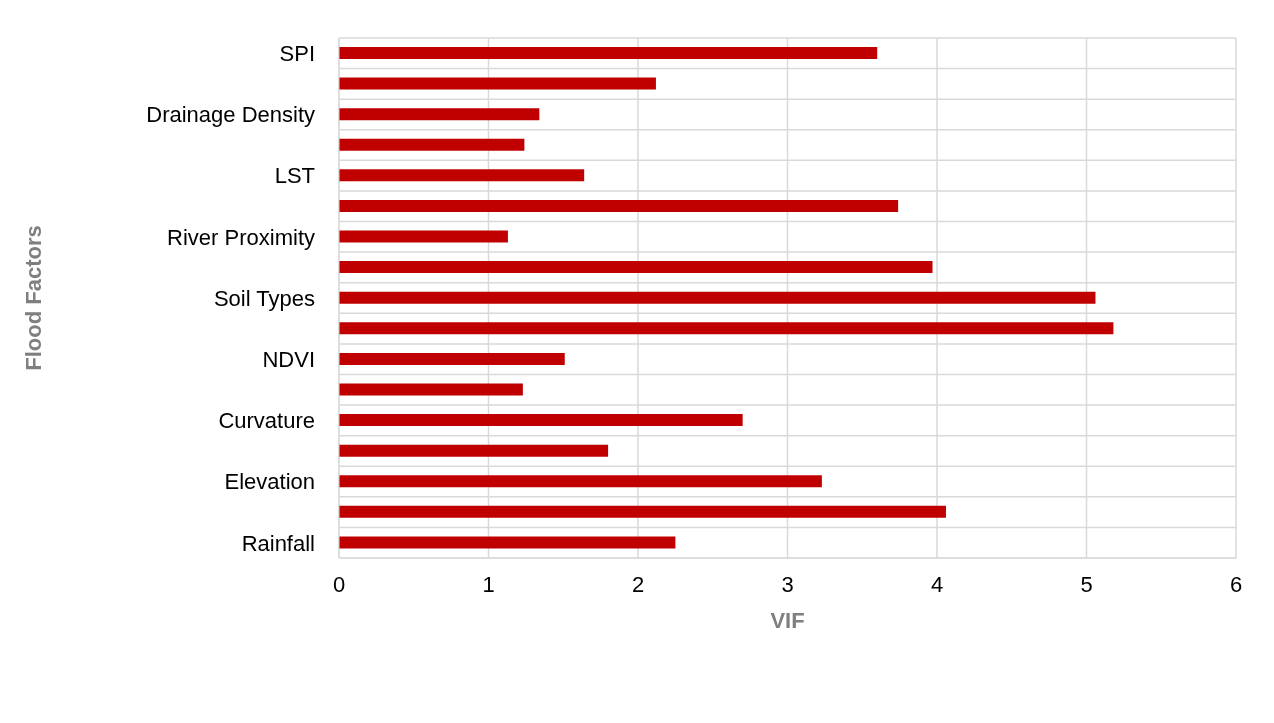  What do you see at coordinates (339, 584) in the screenshot?
I see `x-tick-label: 0` at bounding box center [339, 584].